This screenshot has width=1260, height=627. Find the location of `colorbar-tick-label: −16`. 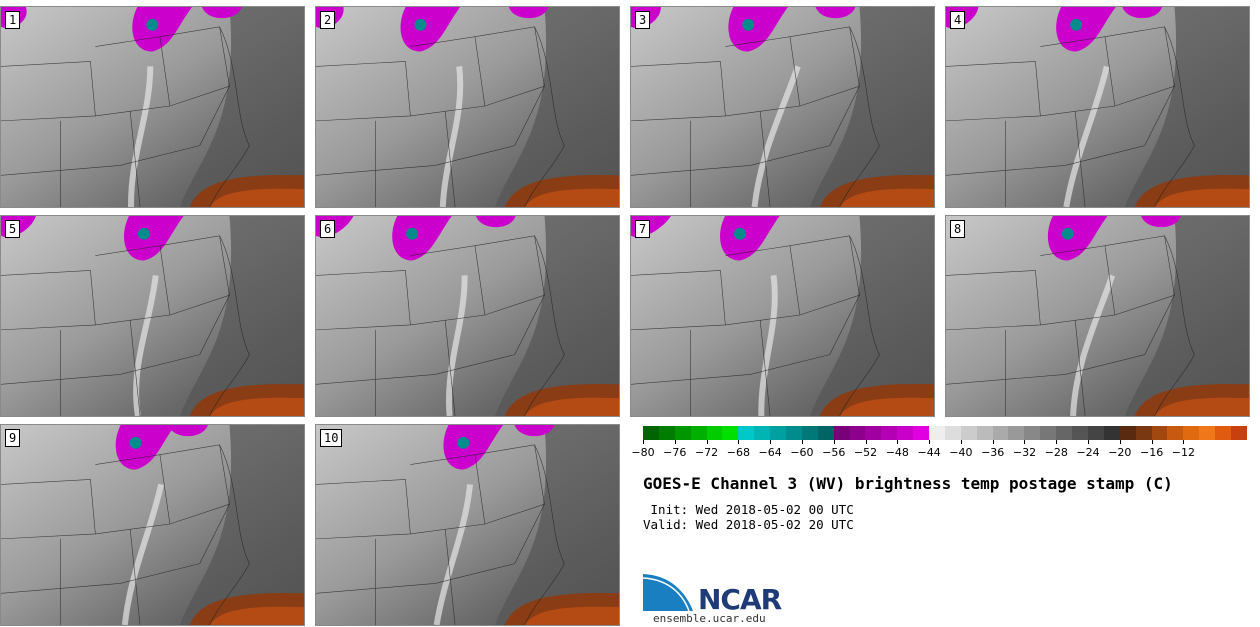

colorbar-tick-label: −16 is located at coordinates (1152, 452).